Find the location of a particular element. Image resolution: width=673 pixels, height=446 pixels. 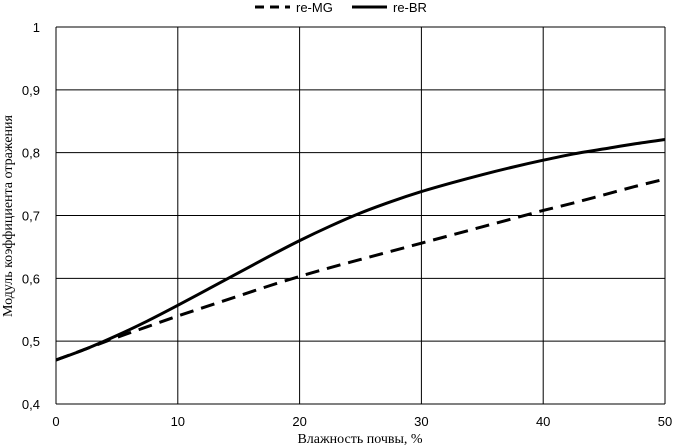

y-axis-title: Модуль коэффициента отражения is located at coordinates (8, 215).